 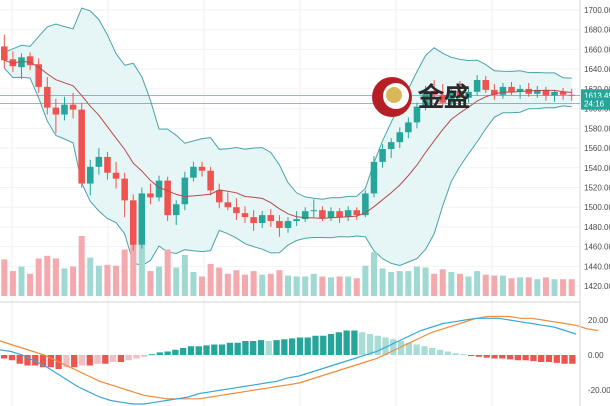 I want to click on watermark-text: 金盛, so click(x=443, y=97).